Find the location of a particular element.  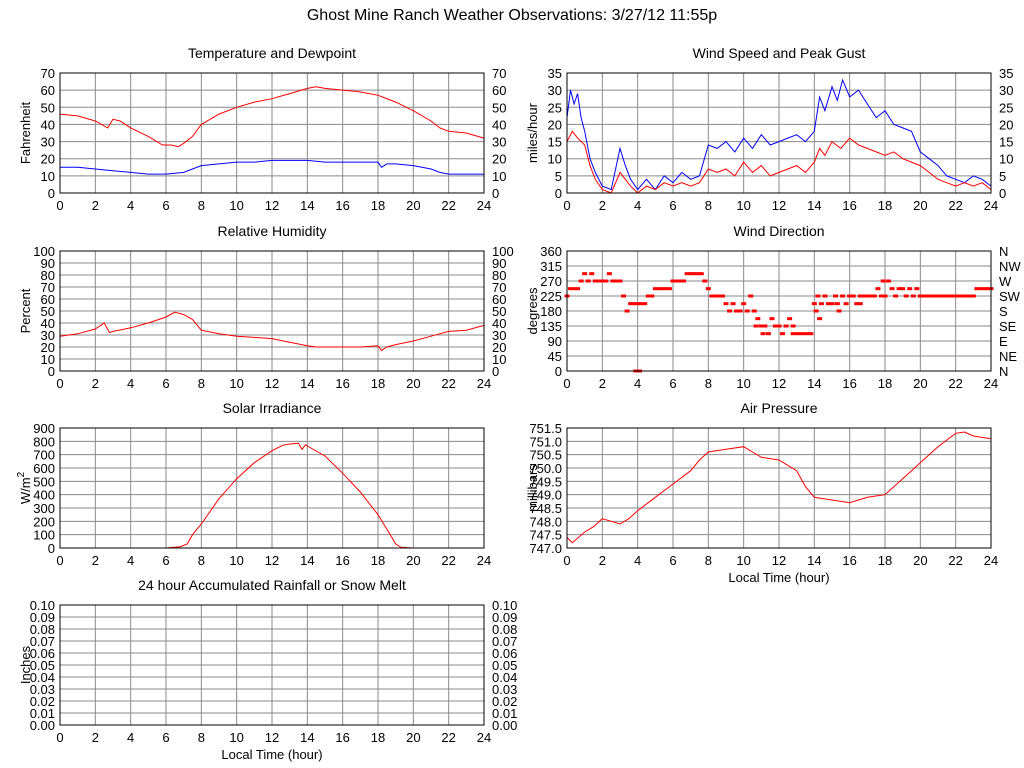

chart-title: Relative Humidity is located at coordinates (272, 231).